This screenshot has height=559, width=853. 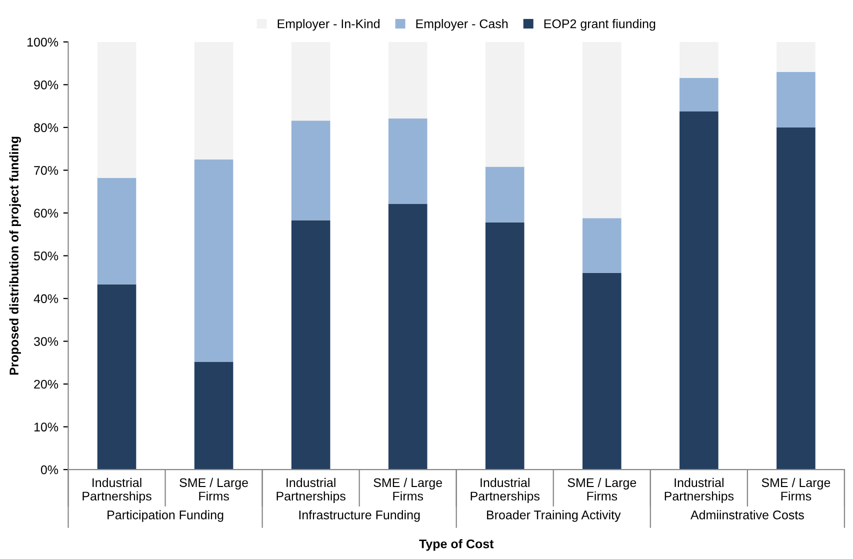 What do you see at coordinates (166, 516) in the screenshot?
I see `text: Participation Funding` at bounding box center [166, 516].